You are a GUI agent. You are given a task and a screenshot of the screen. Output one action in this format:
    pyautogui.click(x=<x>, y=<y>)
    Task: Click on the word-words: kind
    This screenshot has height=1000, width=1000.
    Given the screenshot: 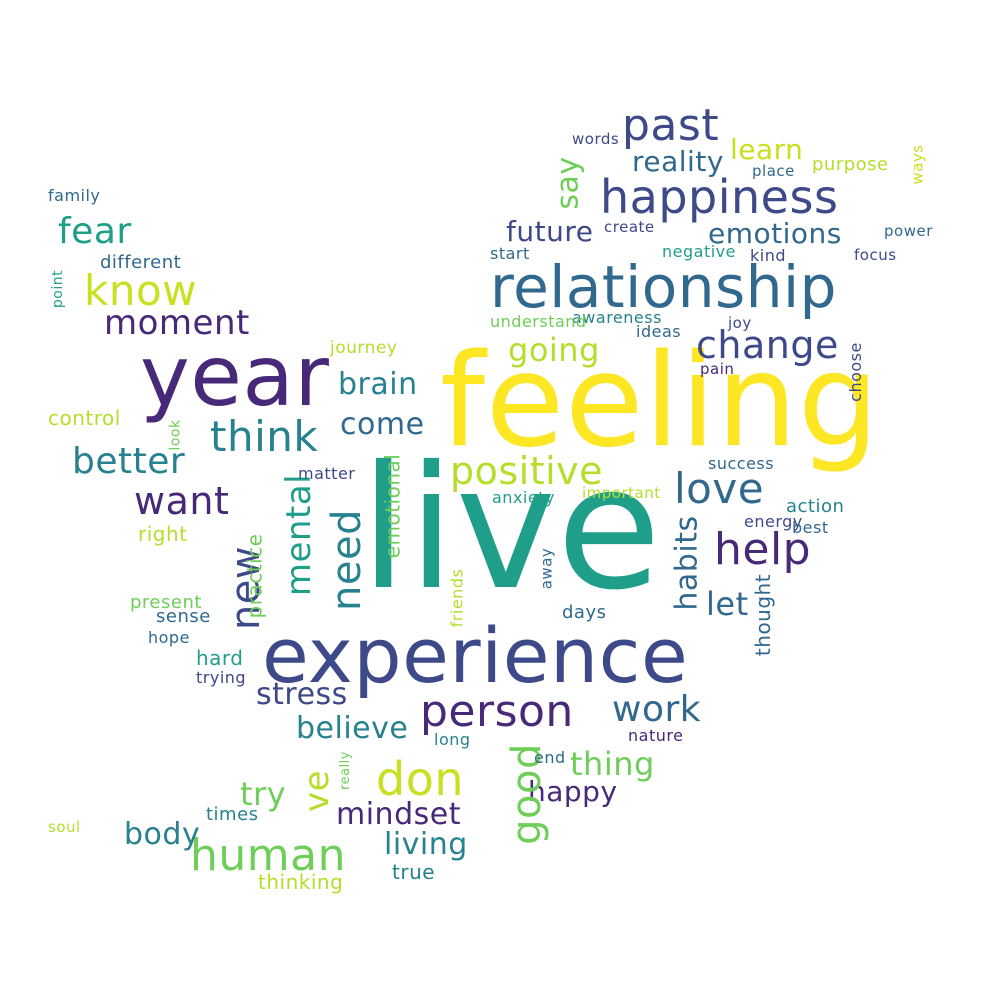 What is the action you would take?
    pyautogui.click(x=768, y=255)
    